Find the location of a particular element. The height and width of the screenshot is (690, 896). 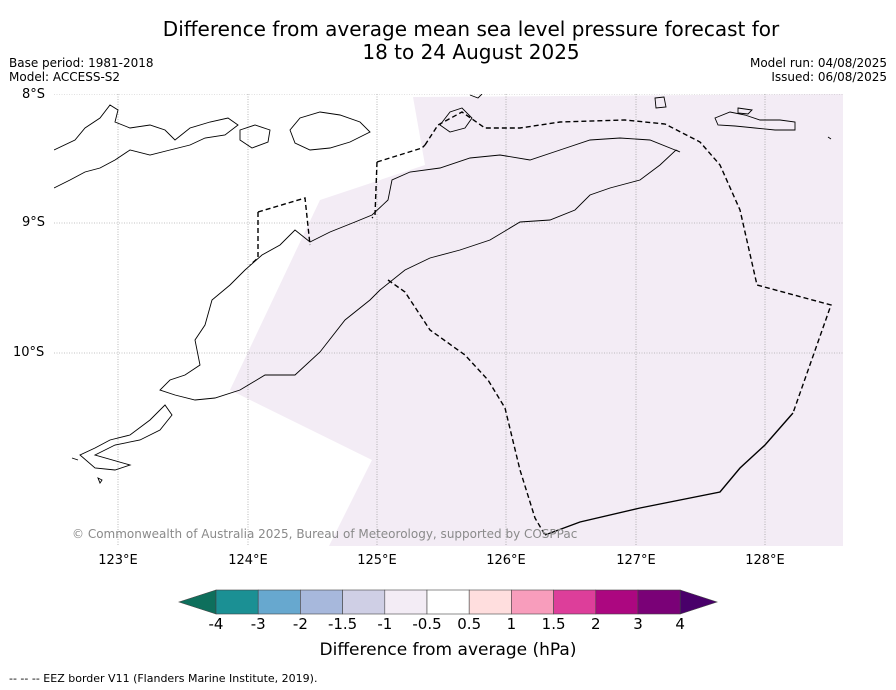

colorbar-tick-label: -1 is located at coordinates (385, 624).